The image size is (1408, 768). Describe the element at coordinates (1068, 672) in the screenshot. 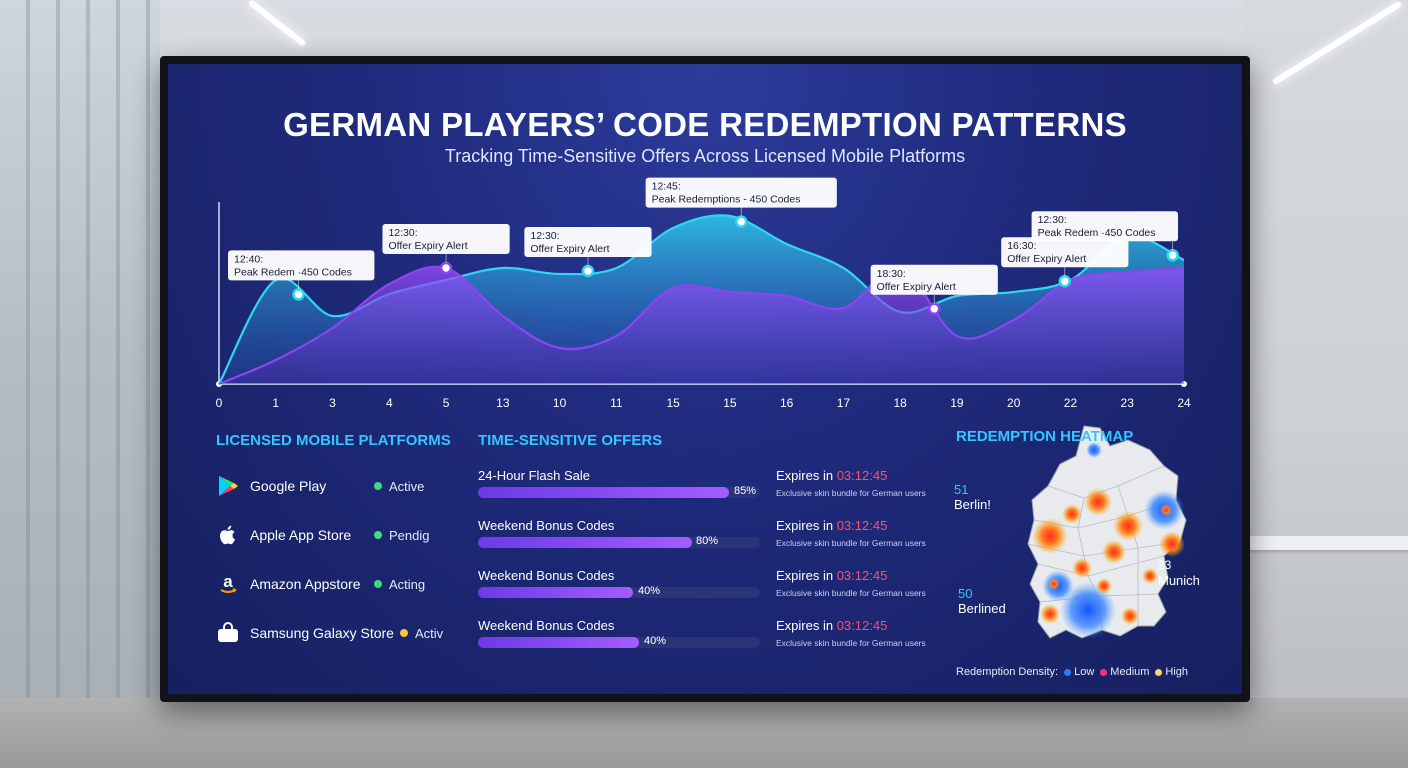

I see `legend-low-dot` at that location.